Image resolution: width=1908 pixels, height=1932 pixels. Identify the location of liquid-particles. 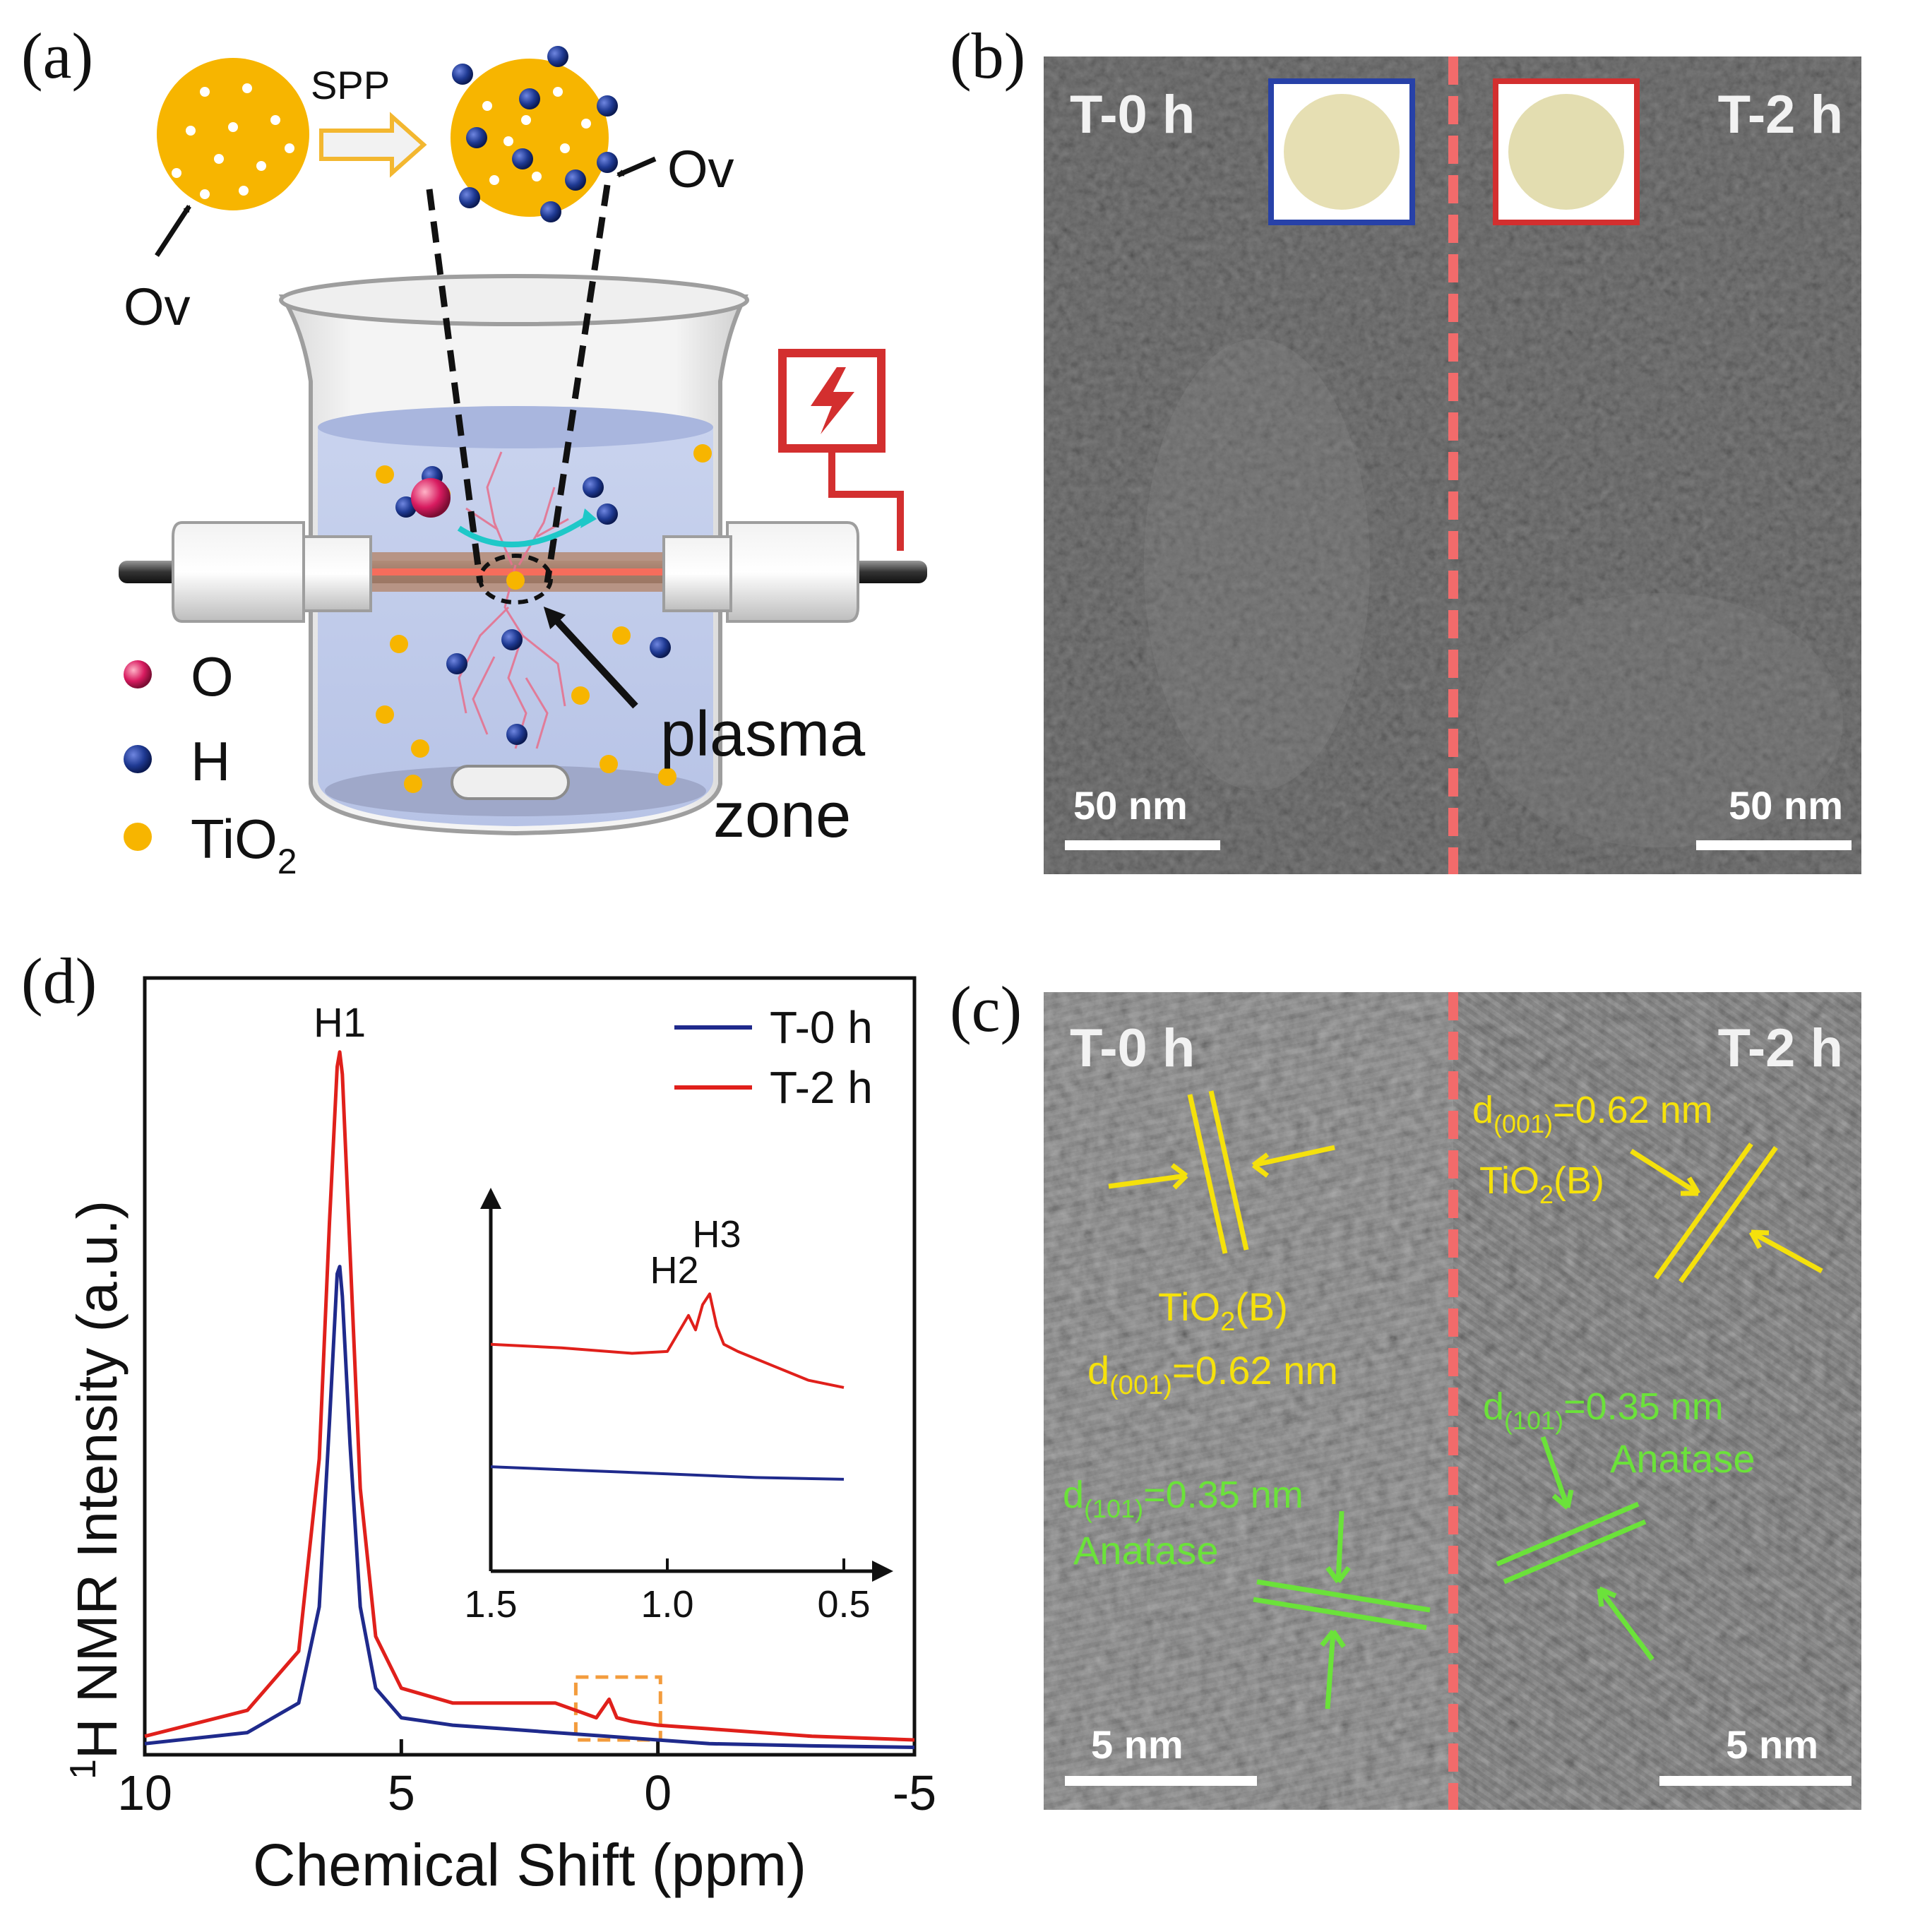
(544, 618).